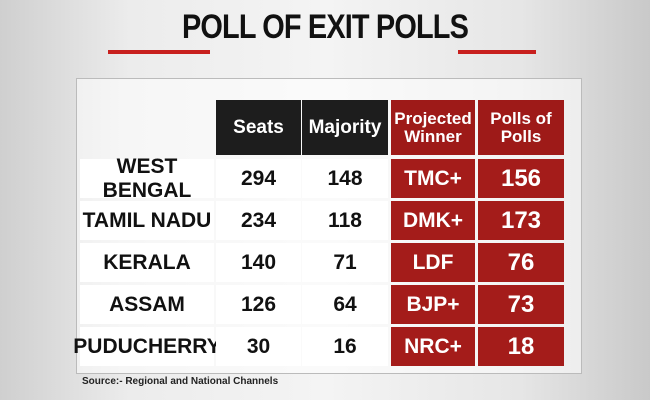 This screenshot has height=400, width=650. What do you see at coordinates (521, 178) in the screenshot?
I see `table-cell: 156` at bounding box center [521, 178].